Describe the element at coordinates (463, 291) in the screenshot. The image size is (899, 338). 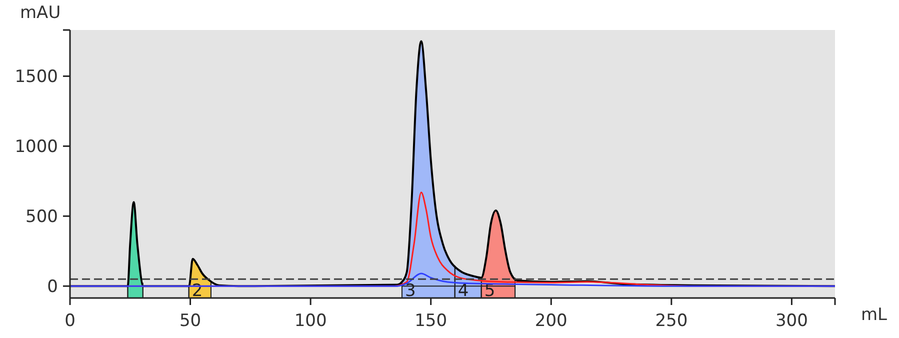
I see `band-label: 4` at that location.